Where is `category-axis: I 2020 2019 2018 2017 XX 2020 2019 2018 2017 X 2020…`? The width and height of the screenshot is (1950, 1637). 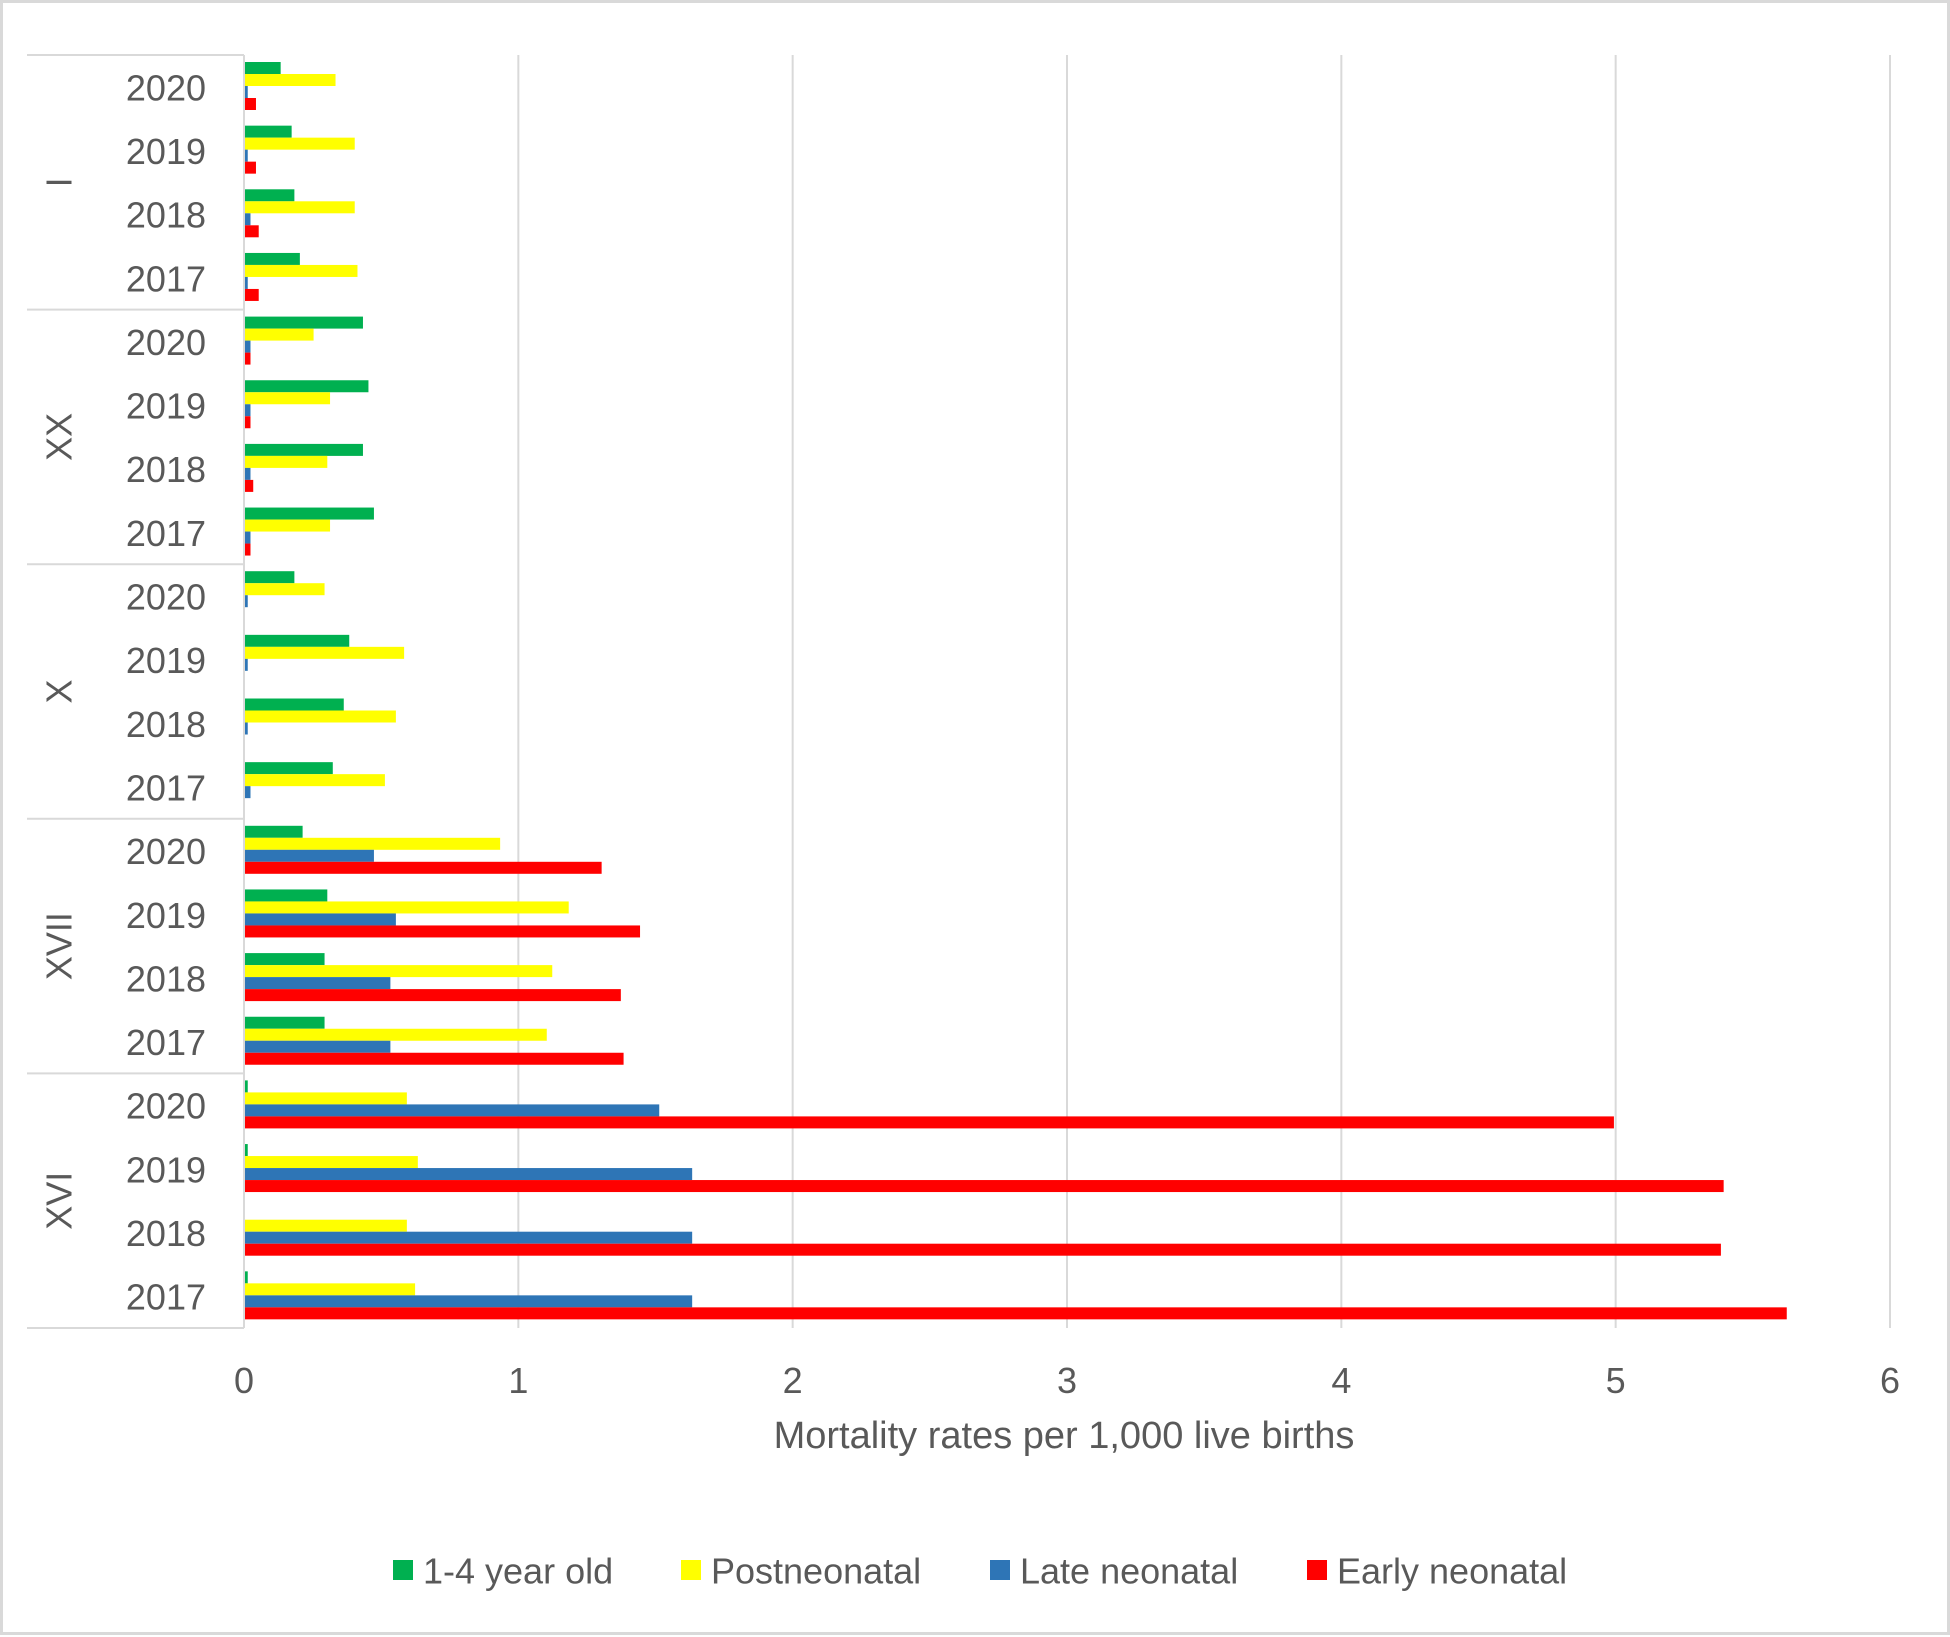
category-axis: I 2020 2019 2018 2017 XX 2020 2019 2018 2017 X 2020… is located at coordinates (136, 691).